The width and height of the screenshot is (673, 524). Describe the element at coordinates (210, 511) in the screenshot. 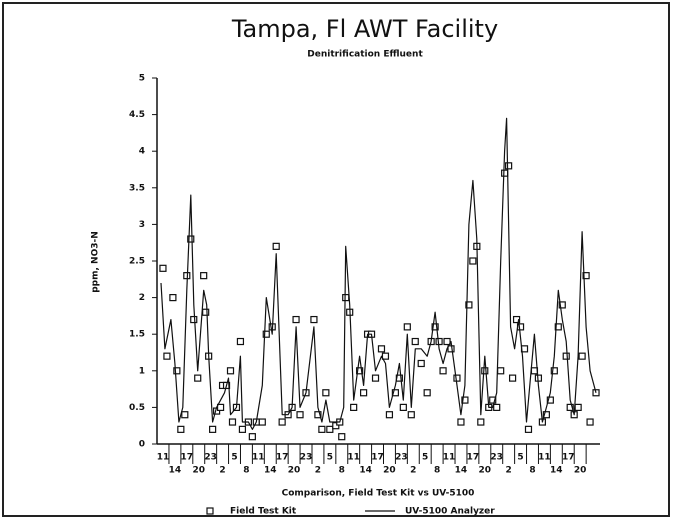

I see `legend-marker` at that location.